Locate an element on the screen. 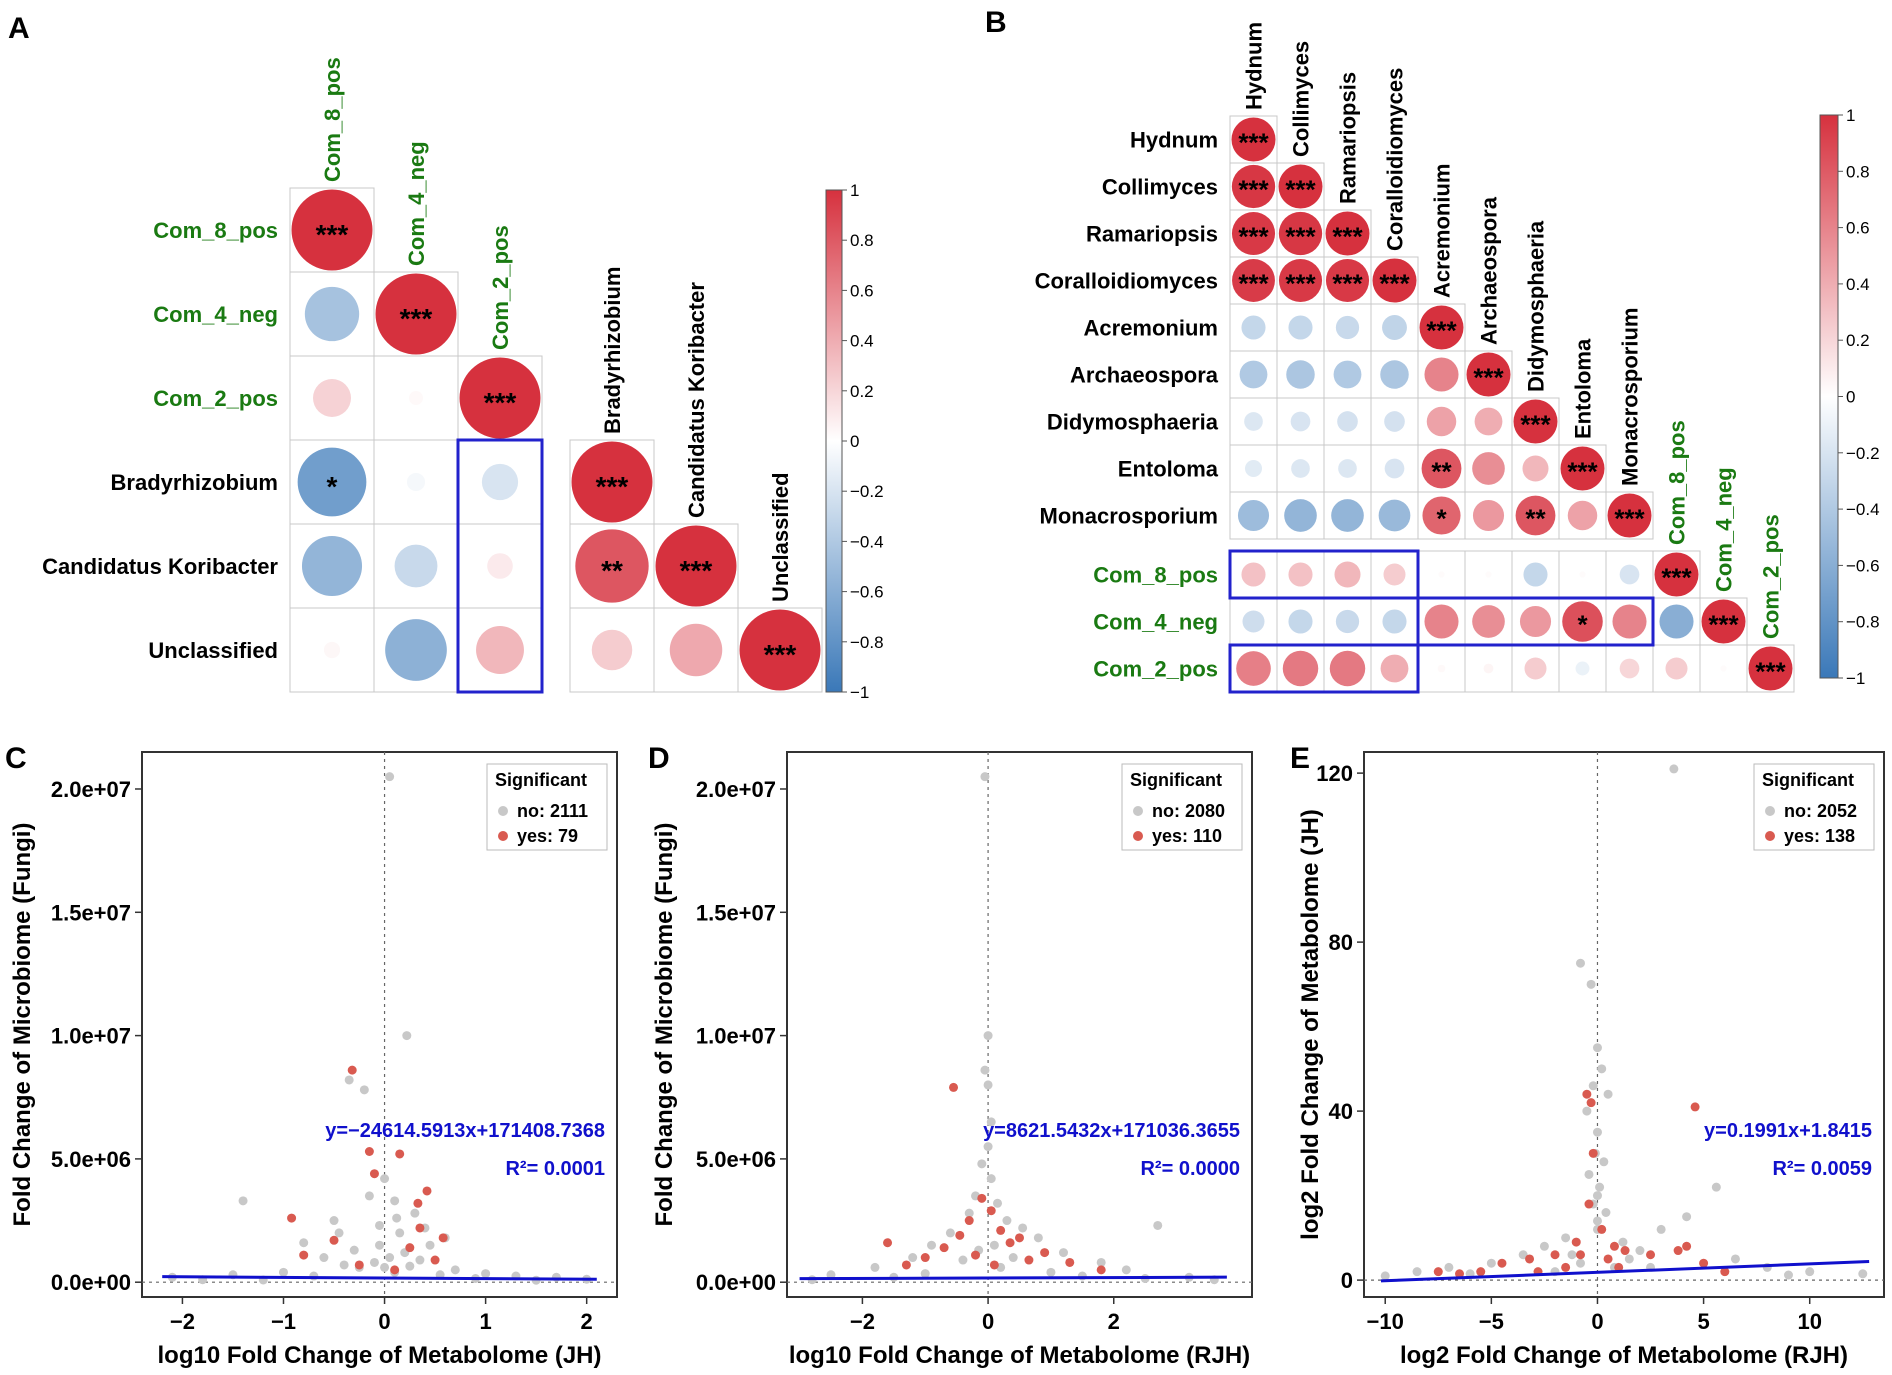 This screenshot has height=1375, width=1892. panel-e-letter: E is located at coordinates (1300, 758).